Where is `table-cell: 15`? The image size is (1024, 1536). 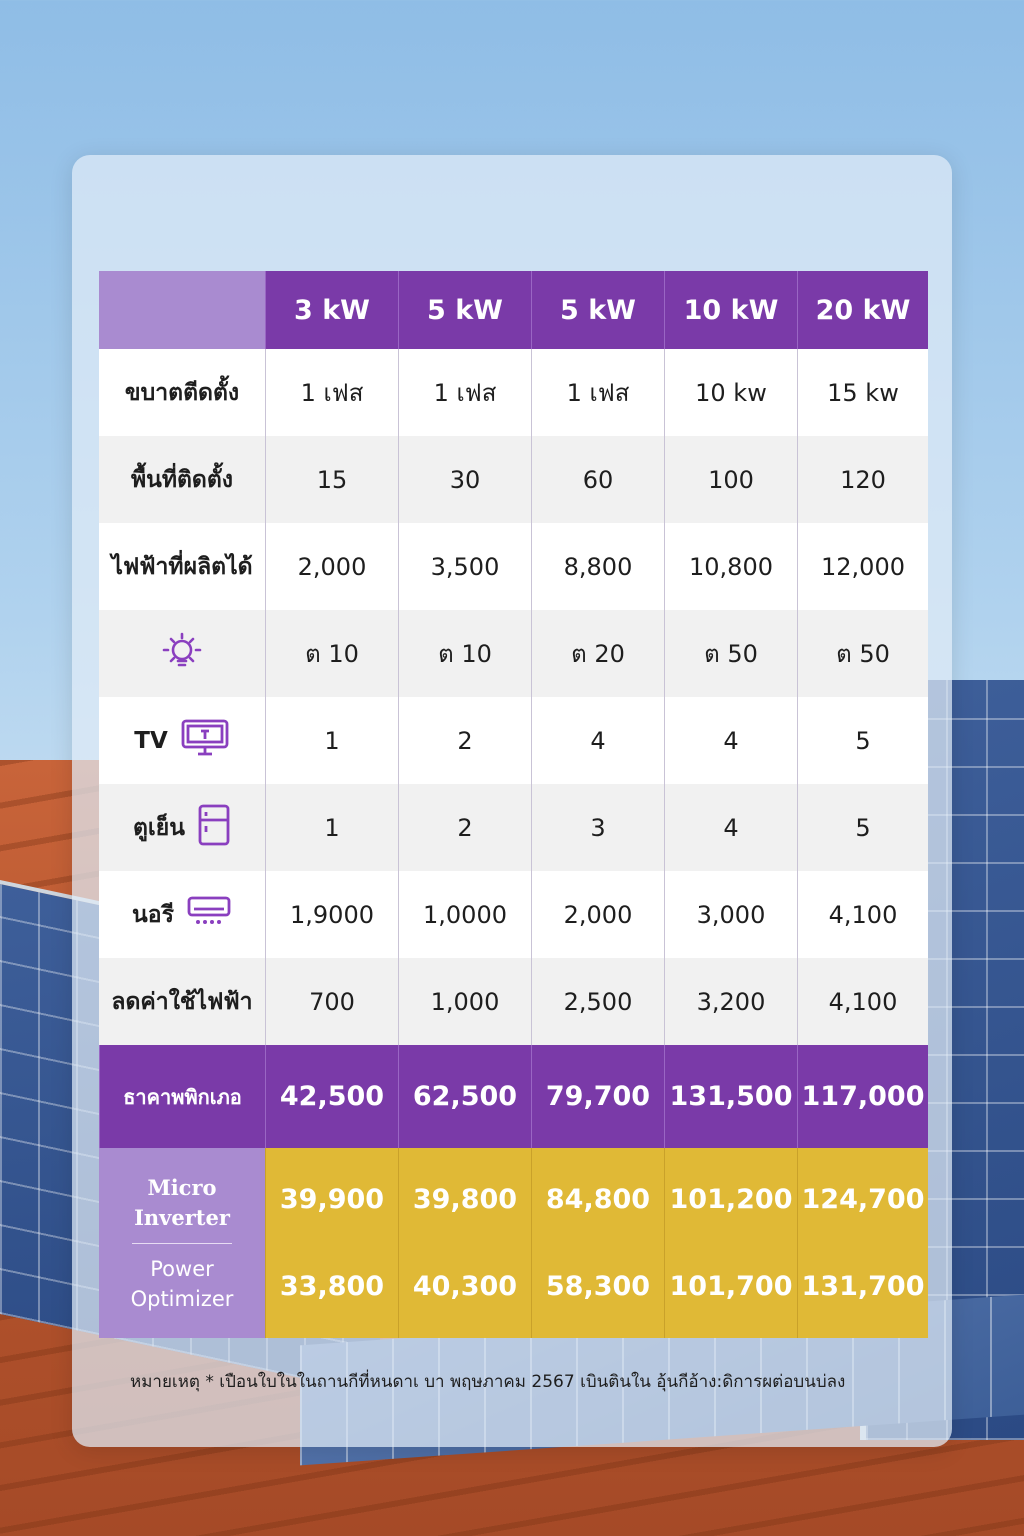 table-cell: 15 is located at coordinates (331, 479).